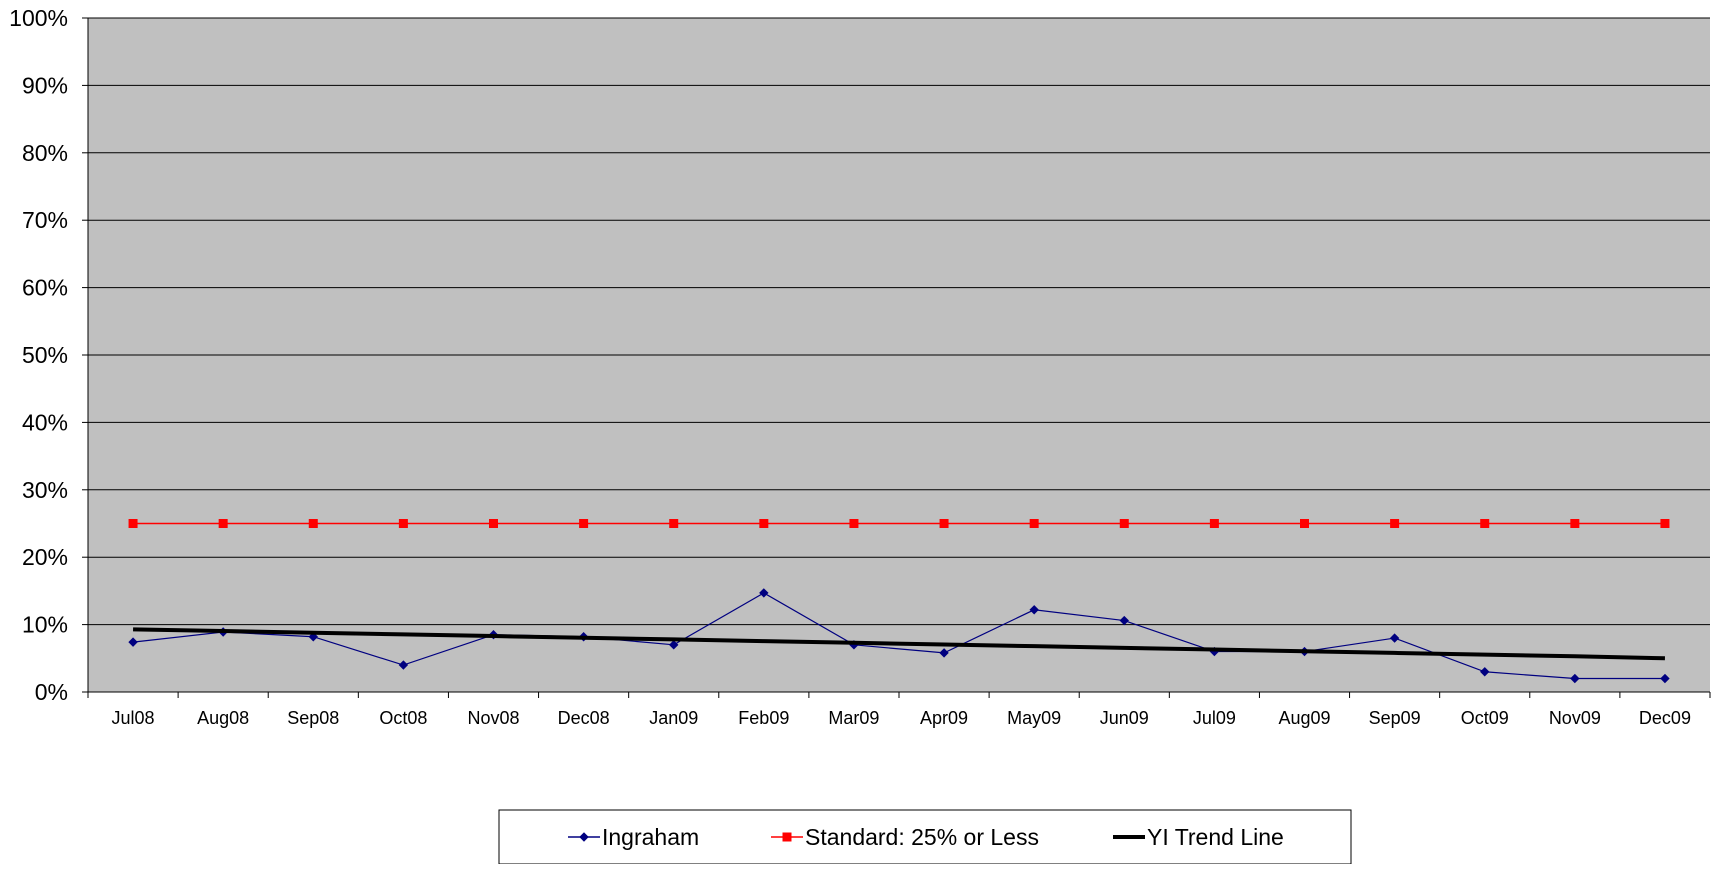  What do you see at coordinates (673, 718) in the screenshot?
I see `x-tick-label: Jan09` at bounding box center [673, 718].